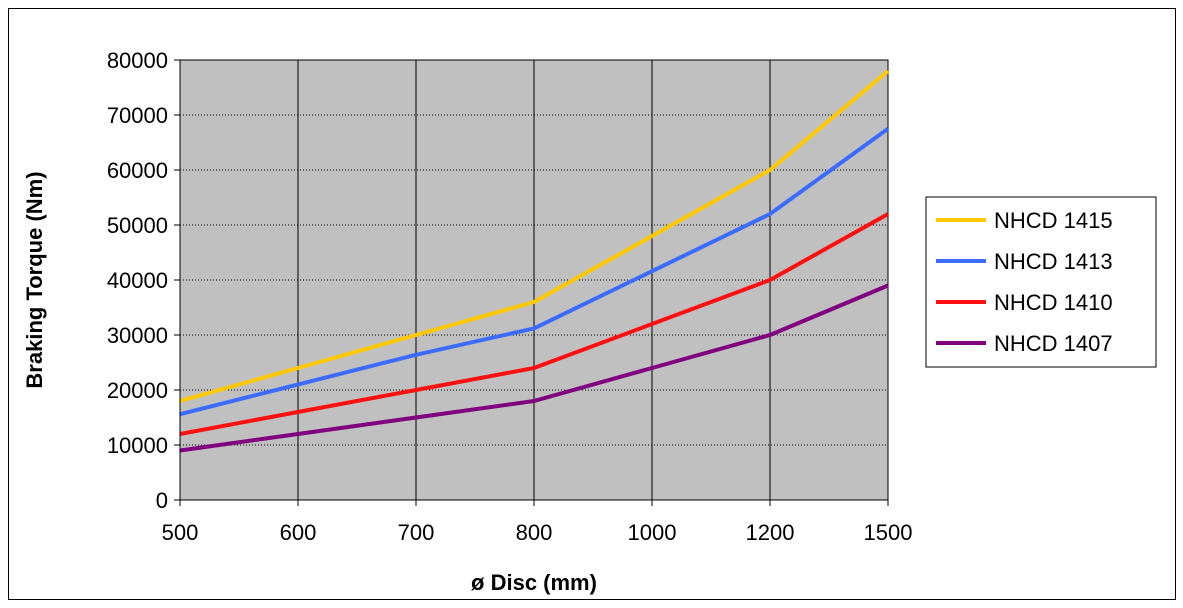 Image resolution: width=1183 pixels, height=608 pixels. Describe the element at coordinates (137, 335) in the screenshot. I see `y-tick-label: 30000` at that location.